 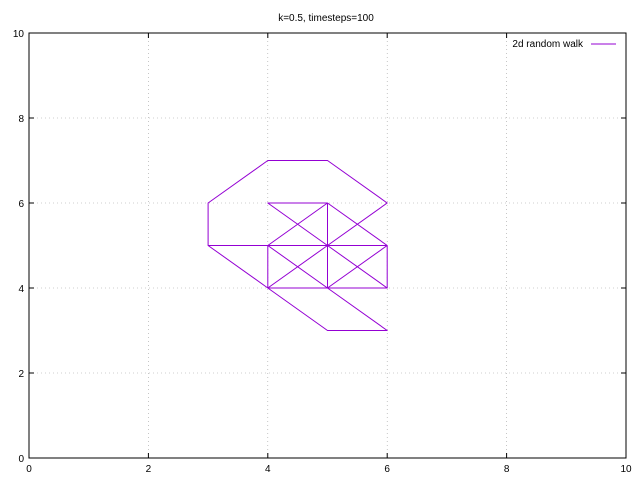 What do you see at coordinates (268, 469) in the screenshot?
I see `x-tick-label: 4` at bounding box center [268, 469].